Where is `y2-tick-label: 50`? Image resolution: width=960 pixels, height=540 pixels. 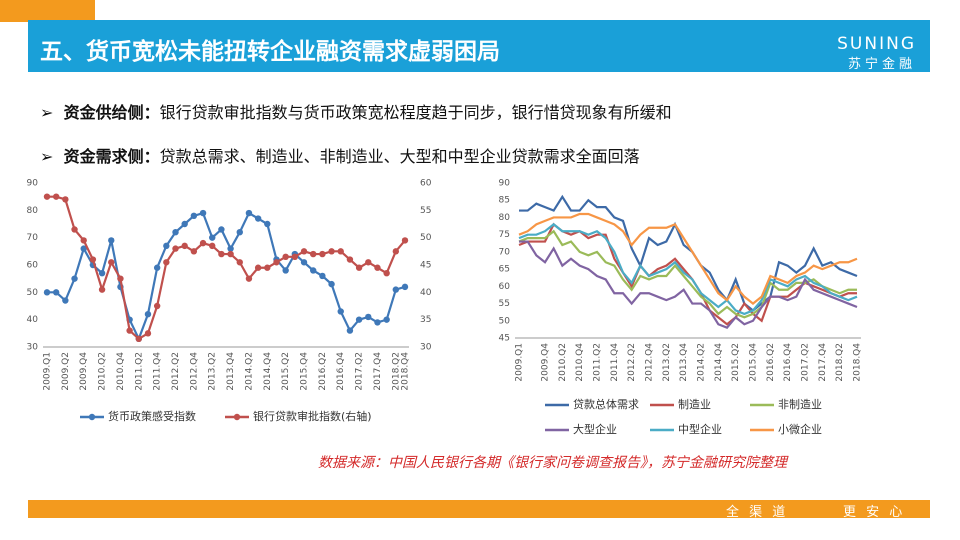
y2-tick-label: 50 is located at coordinates (426, 238).